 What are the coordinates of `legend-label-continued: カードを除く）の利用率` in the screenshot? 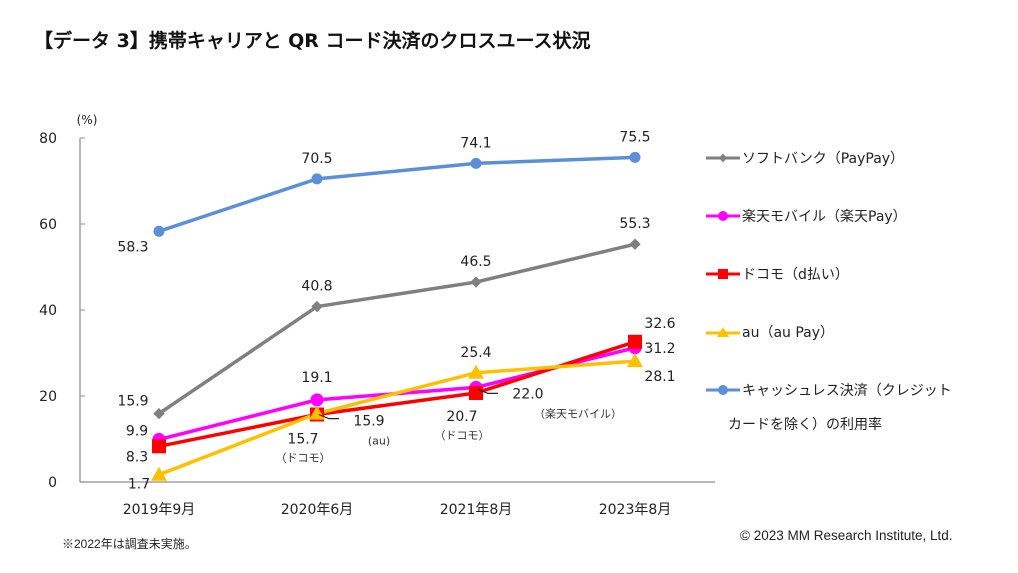 It's located at (805, 425).